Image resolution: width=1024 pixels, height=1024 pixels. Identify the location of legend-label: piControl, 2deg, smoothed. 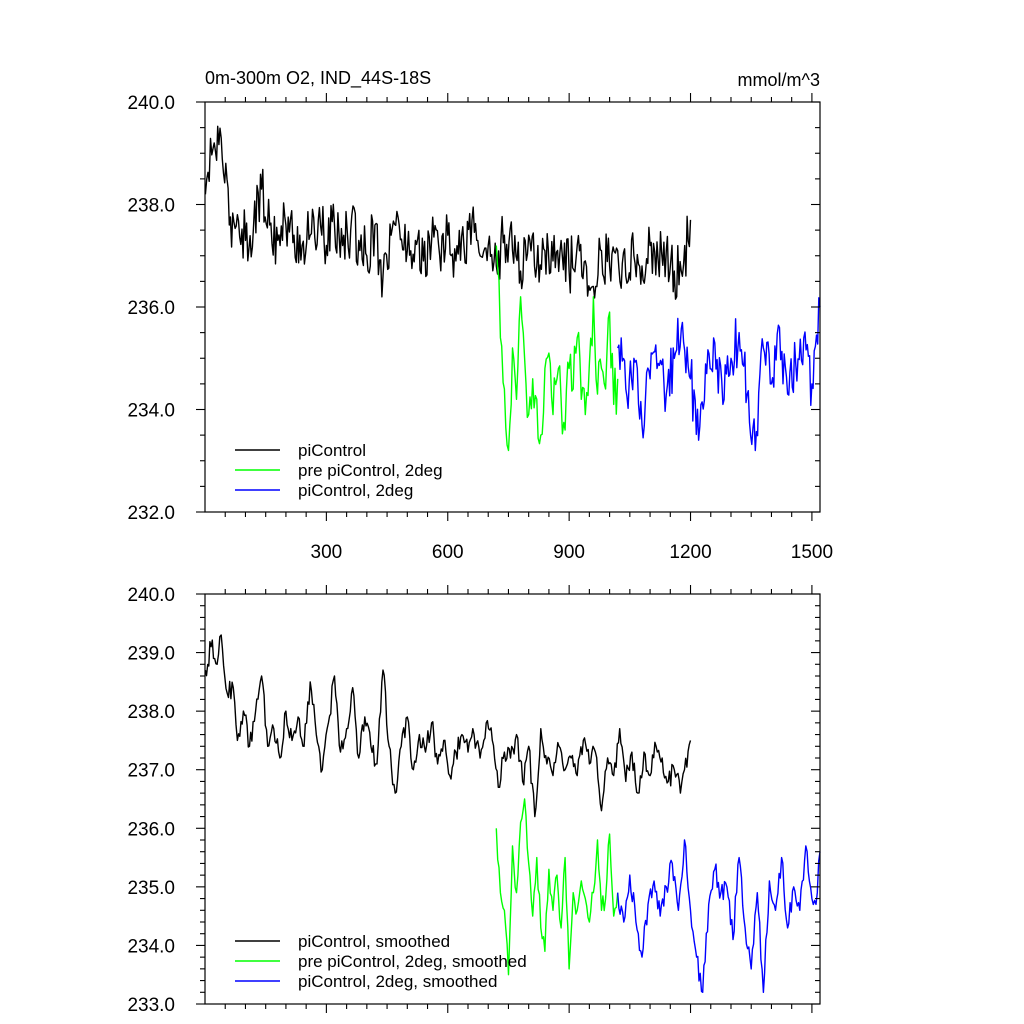
(397, 981).